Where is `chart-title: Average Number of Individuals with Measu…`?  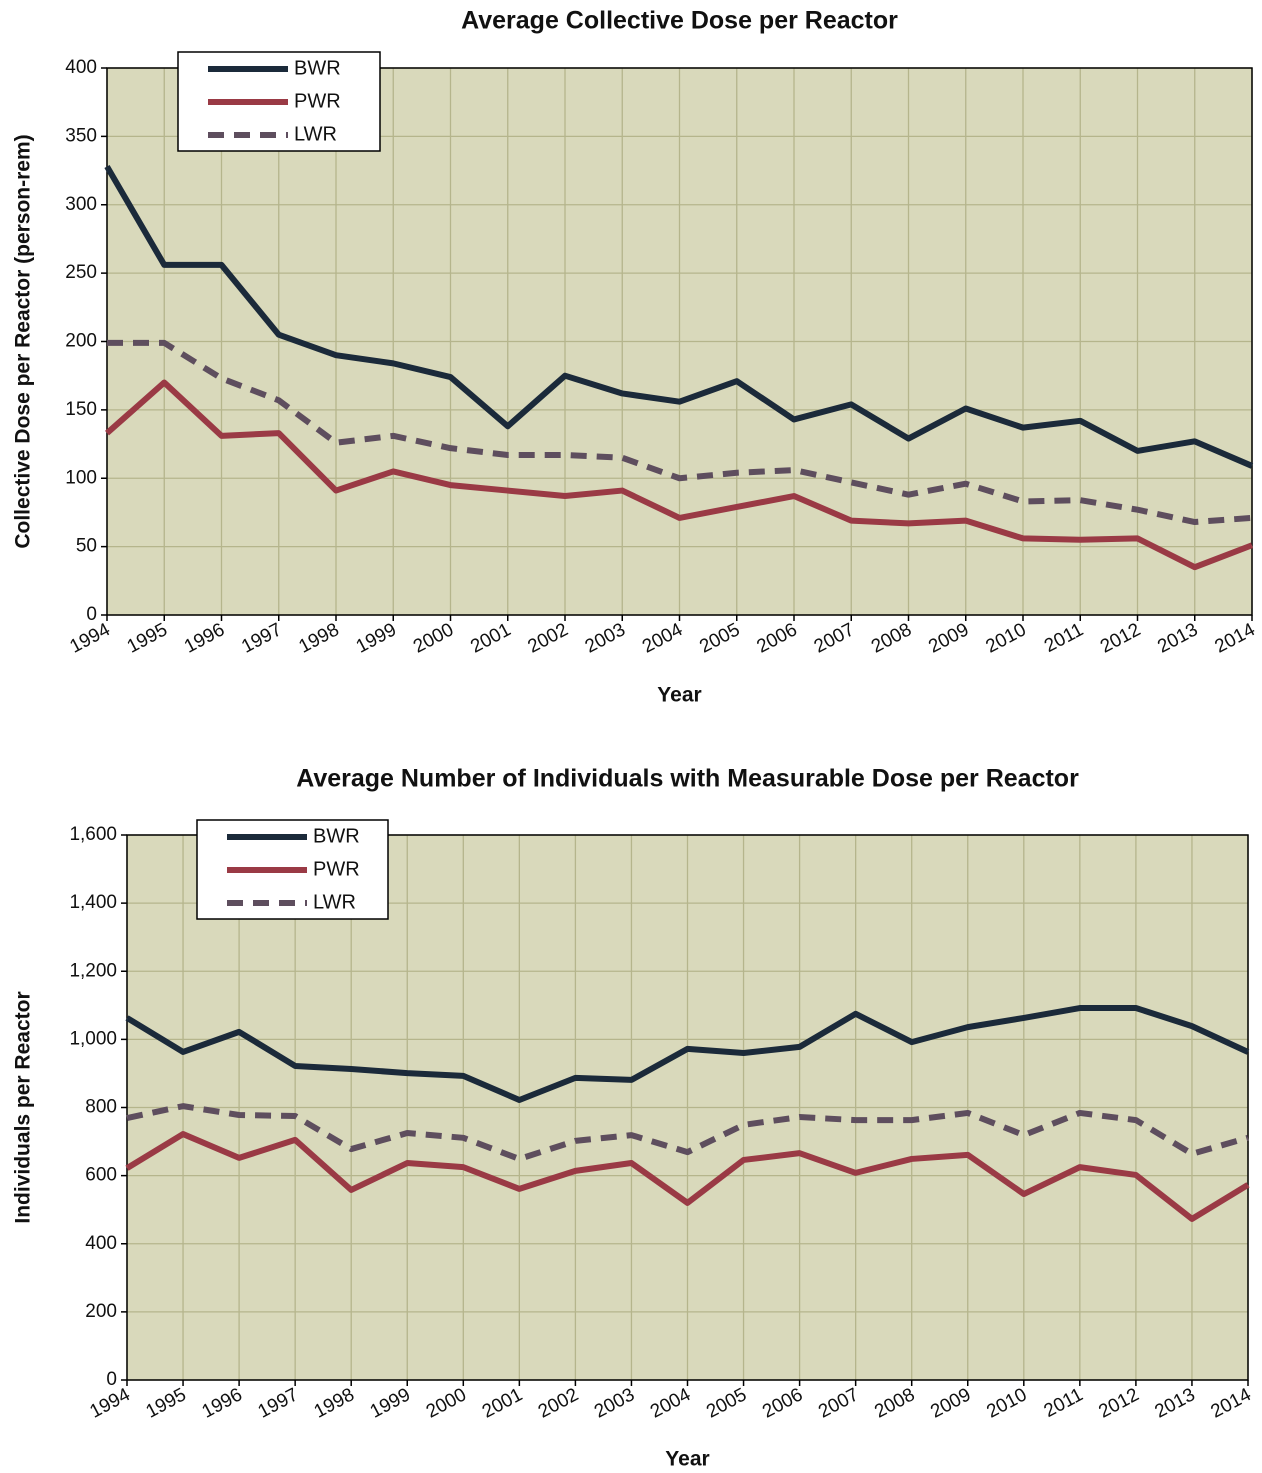 chart-title: Average Number of Individuals with Measu… is located at coordinates (687, 779).